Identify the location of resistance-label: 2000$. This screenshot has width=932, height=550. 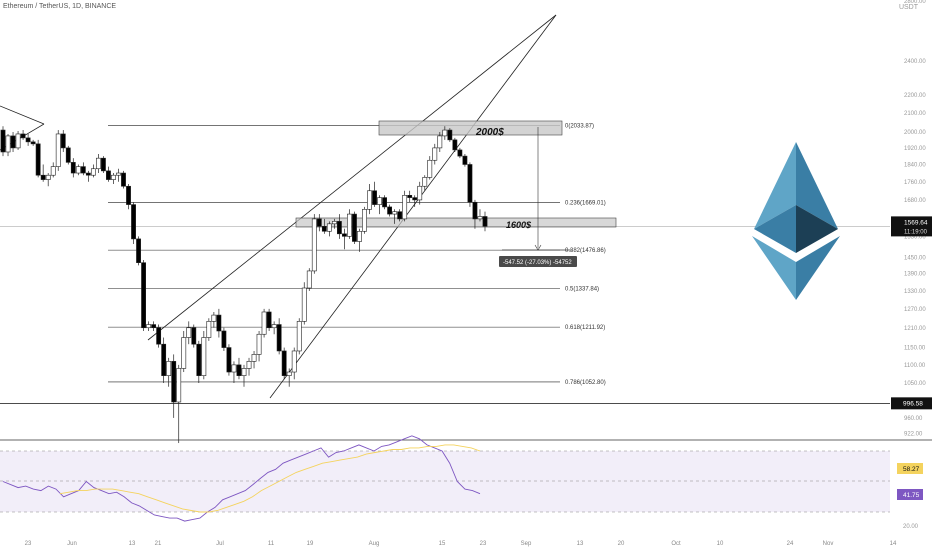
(489, 132).